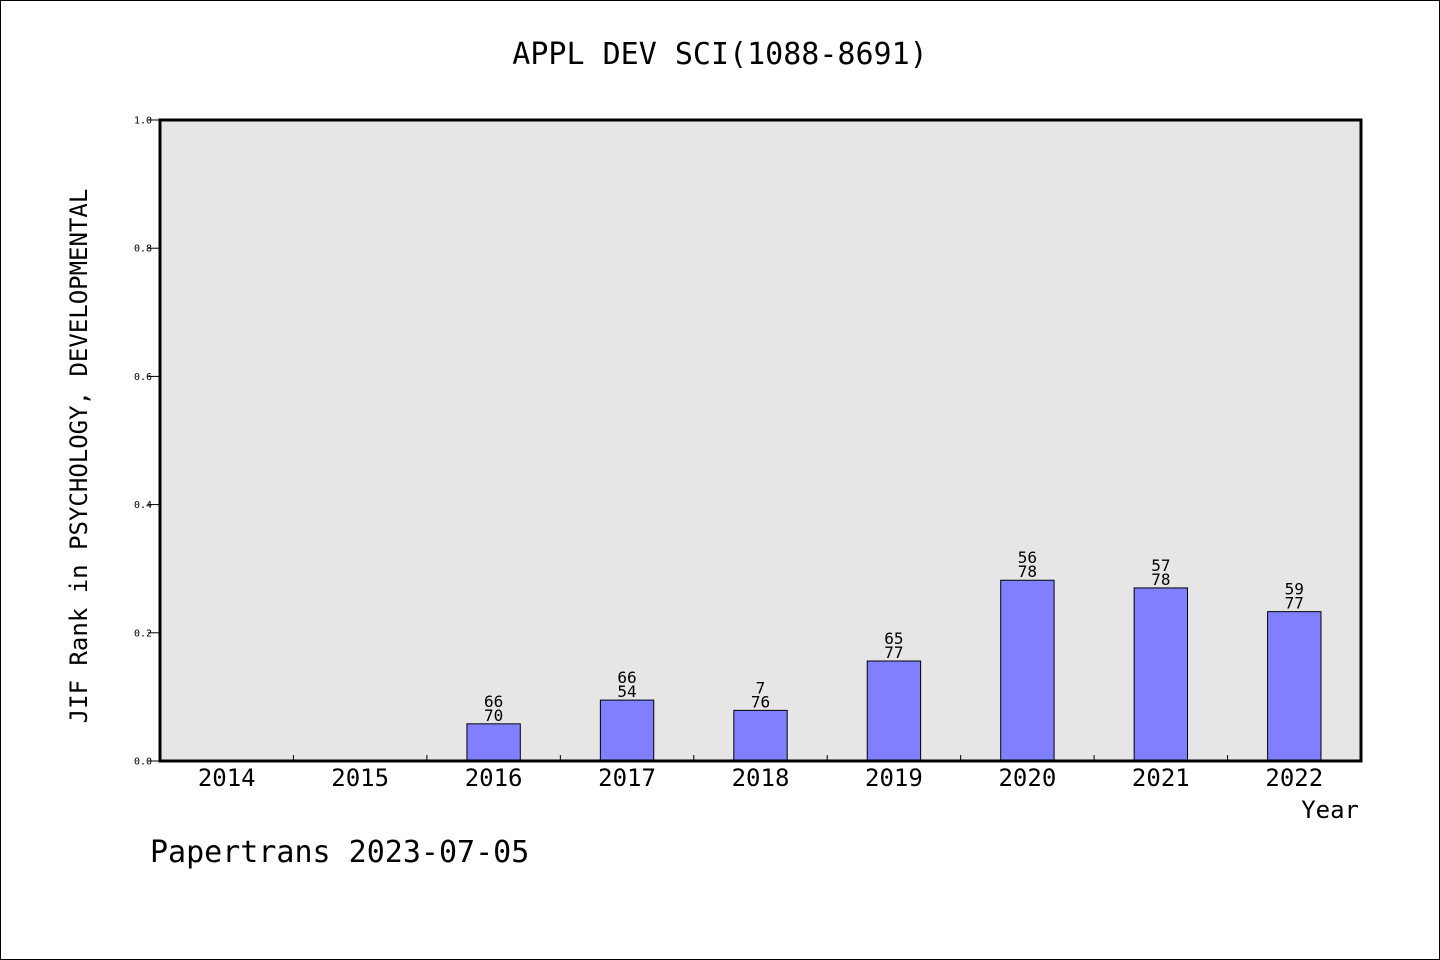  I want to click on y-tick-label: 0.6, so click(143, 377).